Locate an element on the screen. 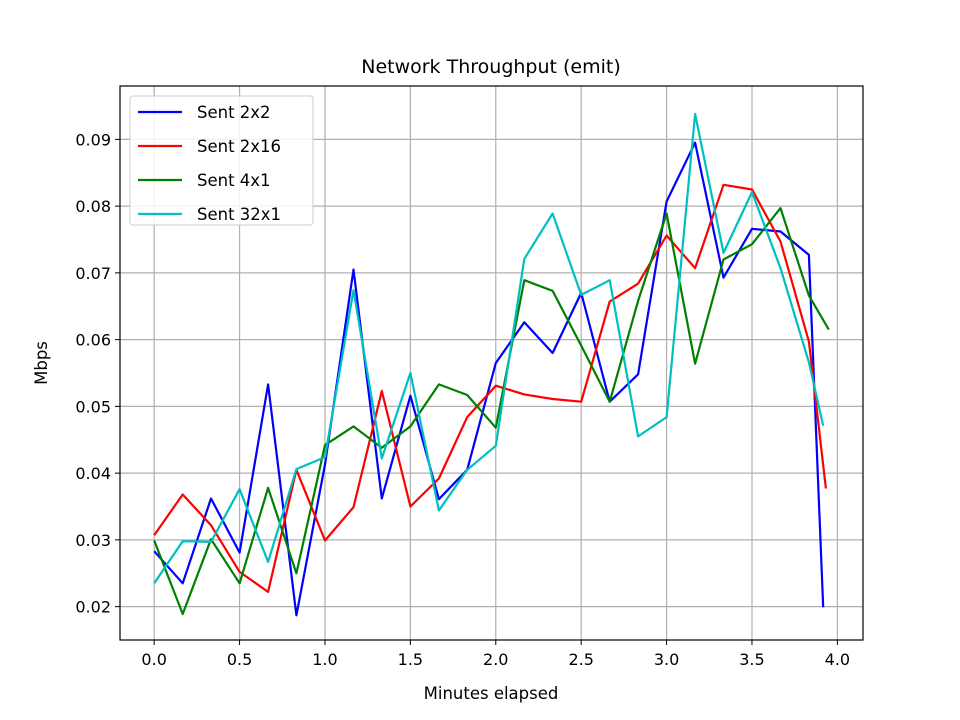 This screenshot has width=960, height=720. legend-box is located at coordinates (221, 160).